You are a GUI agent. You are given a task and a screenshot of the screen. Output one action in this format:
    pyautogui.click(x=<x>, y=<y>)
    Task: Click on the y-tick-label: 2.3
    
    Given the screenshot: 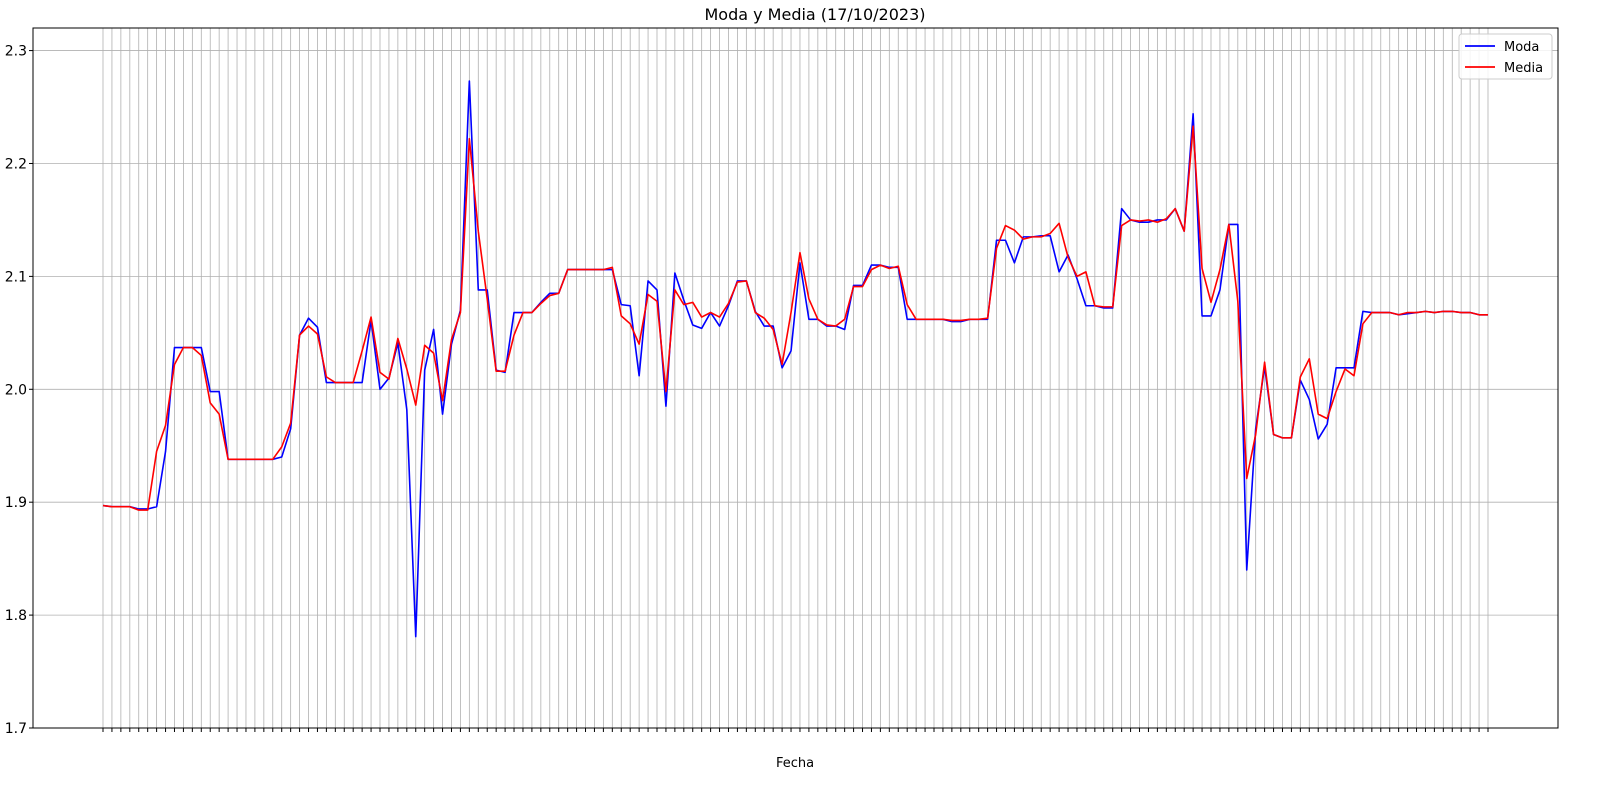 What is the action you would take?
    pyautogui.click(x=16, y=52)
    